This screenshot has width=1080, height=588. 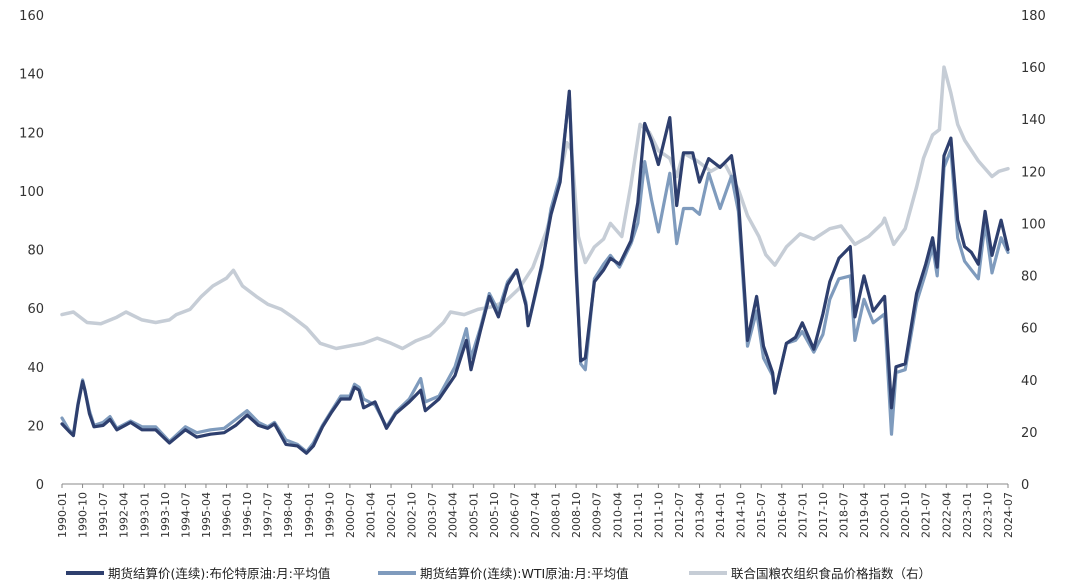 I want to click on y-left-tick-label: 40, so click(x=35, y=368).